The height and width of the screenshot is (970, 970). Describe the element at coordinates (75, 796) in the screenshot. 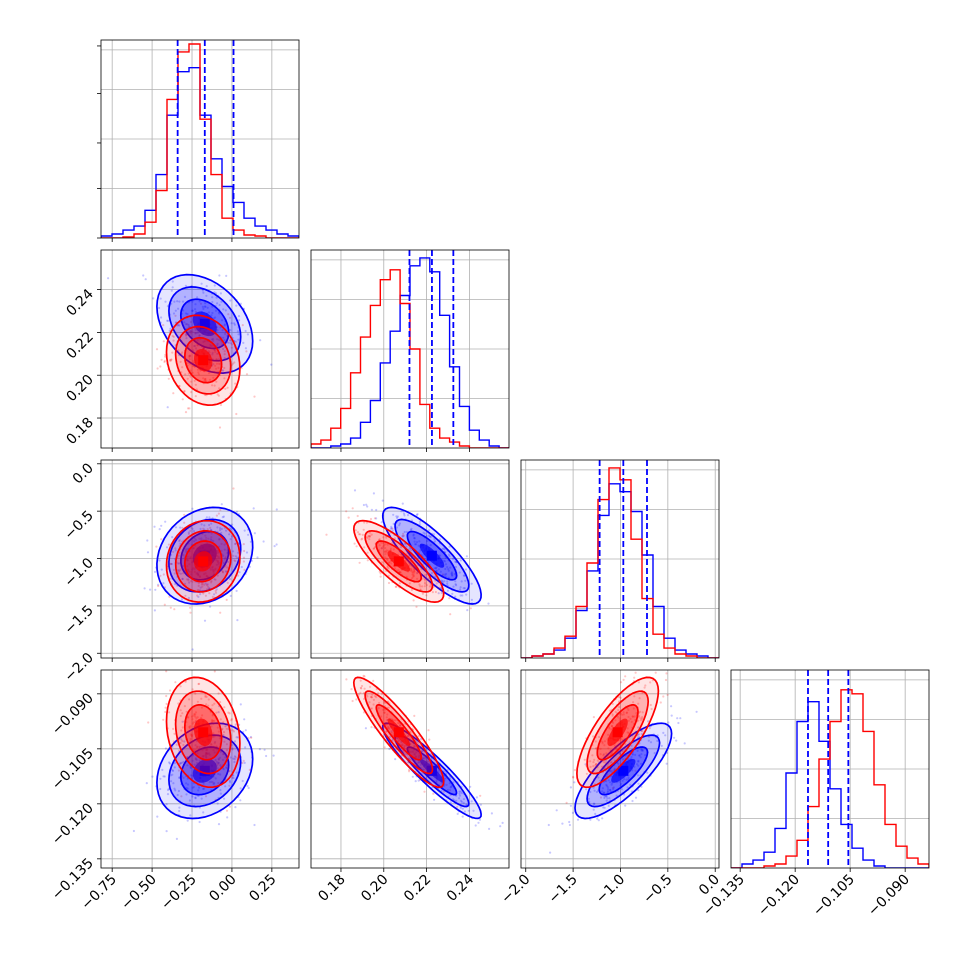

I see `y-axis-row-3: −0.135−0.120−0.105−0.090` at that location.